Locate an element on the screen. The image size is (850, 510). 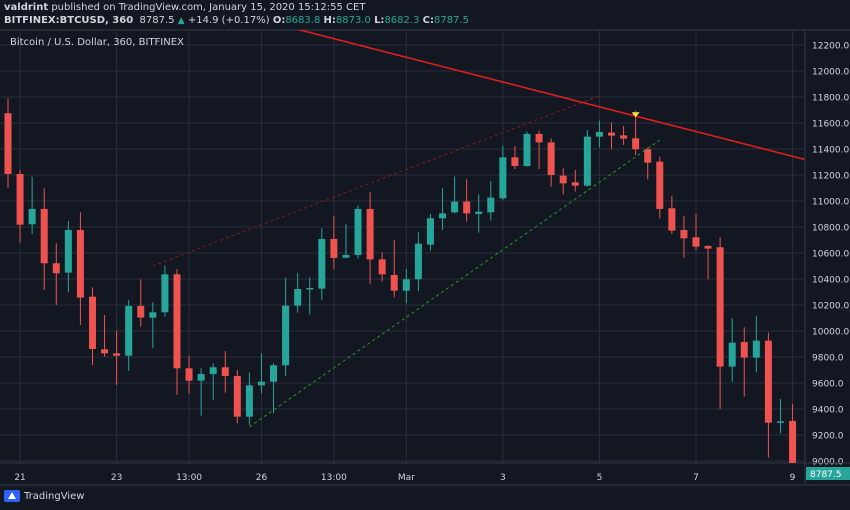
close-label: C: is located at coordinates (428, 20).